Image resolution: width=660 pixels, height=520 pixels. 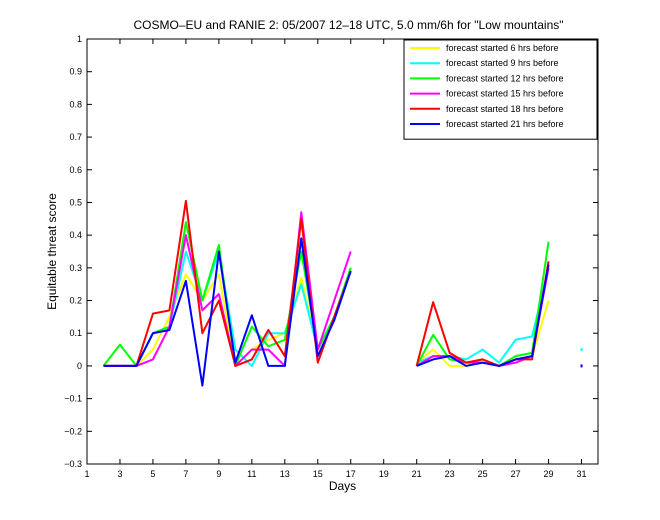 What do you see at coordinates (342, 486) in the screenshot?
I see `x-axis-label: Days` at bounding box center [342, 486].